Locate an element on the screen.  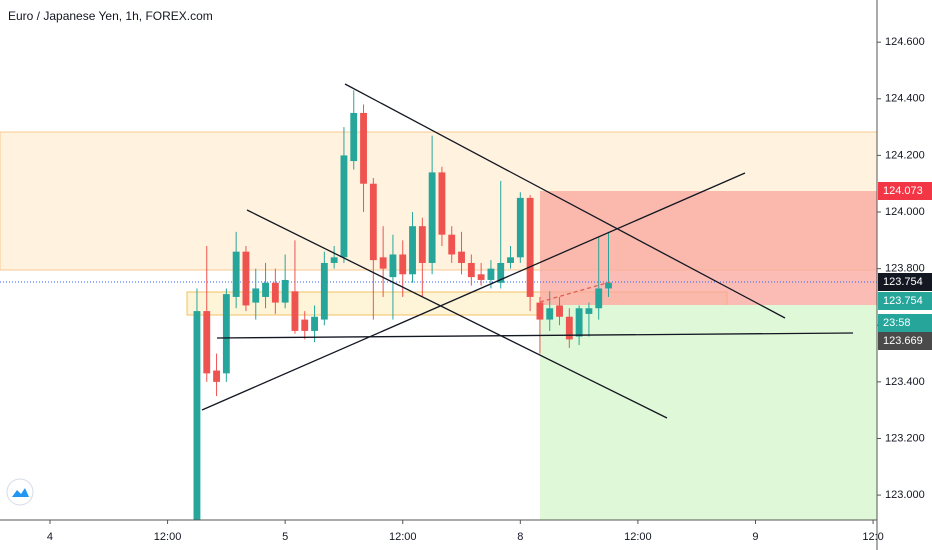
price-label: 124.073 is located at coordinates (903, 191).